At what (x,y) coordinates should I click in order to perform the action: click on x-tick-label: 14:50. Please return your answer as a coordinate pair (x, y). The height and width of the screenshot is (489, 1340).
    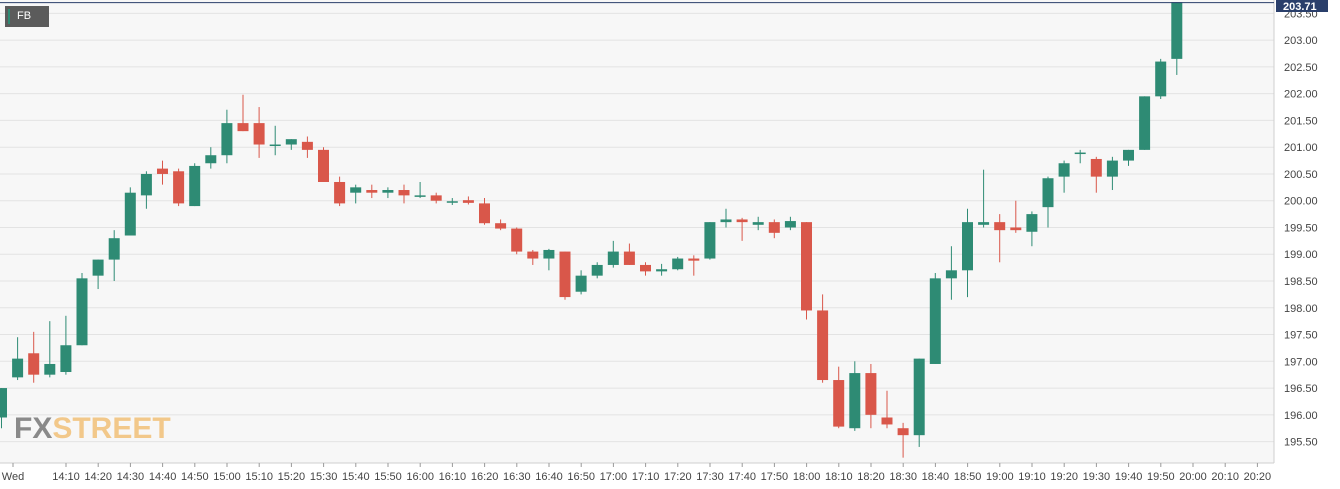
    Looking at the image, I should click on (195, 477).